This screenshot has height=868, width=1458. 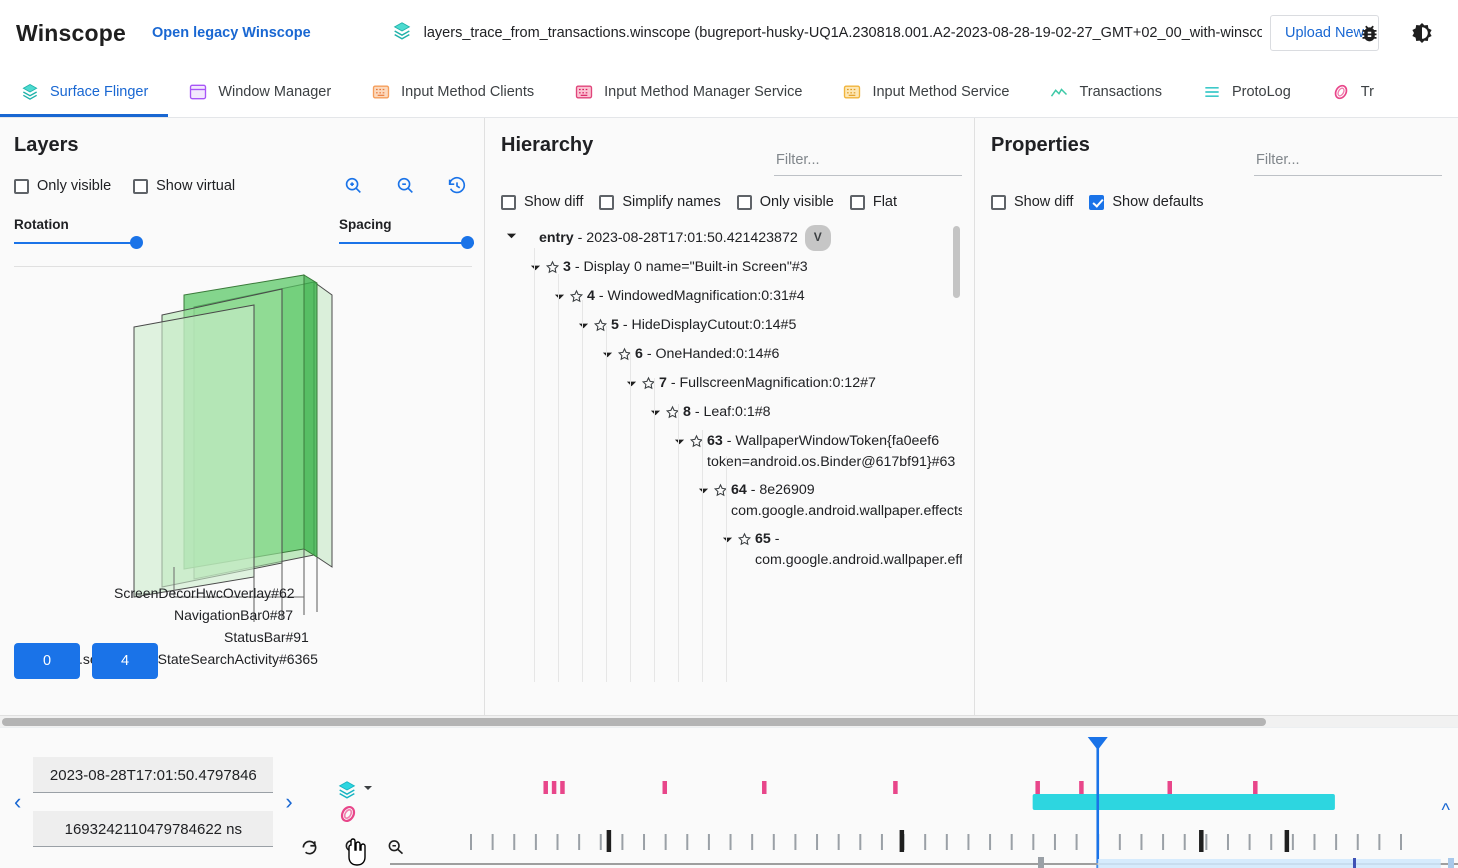 I want to click on tab-window-manager: Window Manager, so click(x=259, y=91).